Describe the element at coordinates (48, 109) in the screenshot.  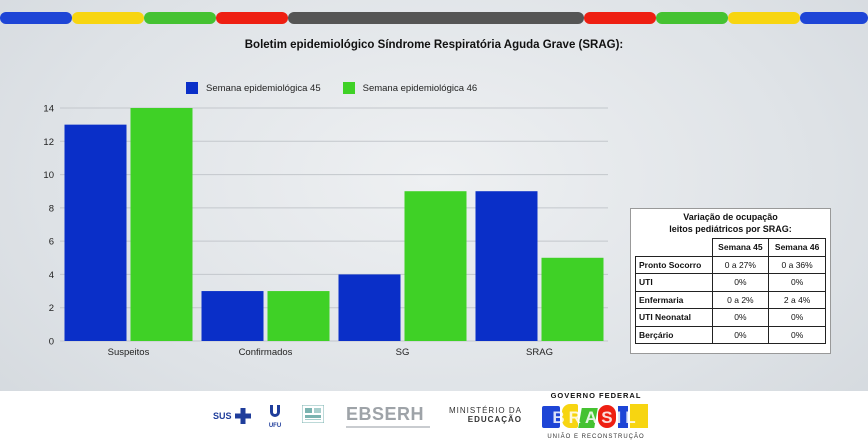
I see `y-tick-label: 14` at that location.